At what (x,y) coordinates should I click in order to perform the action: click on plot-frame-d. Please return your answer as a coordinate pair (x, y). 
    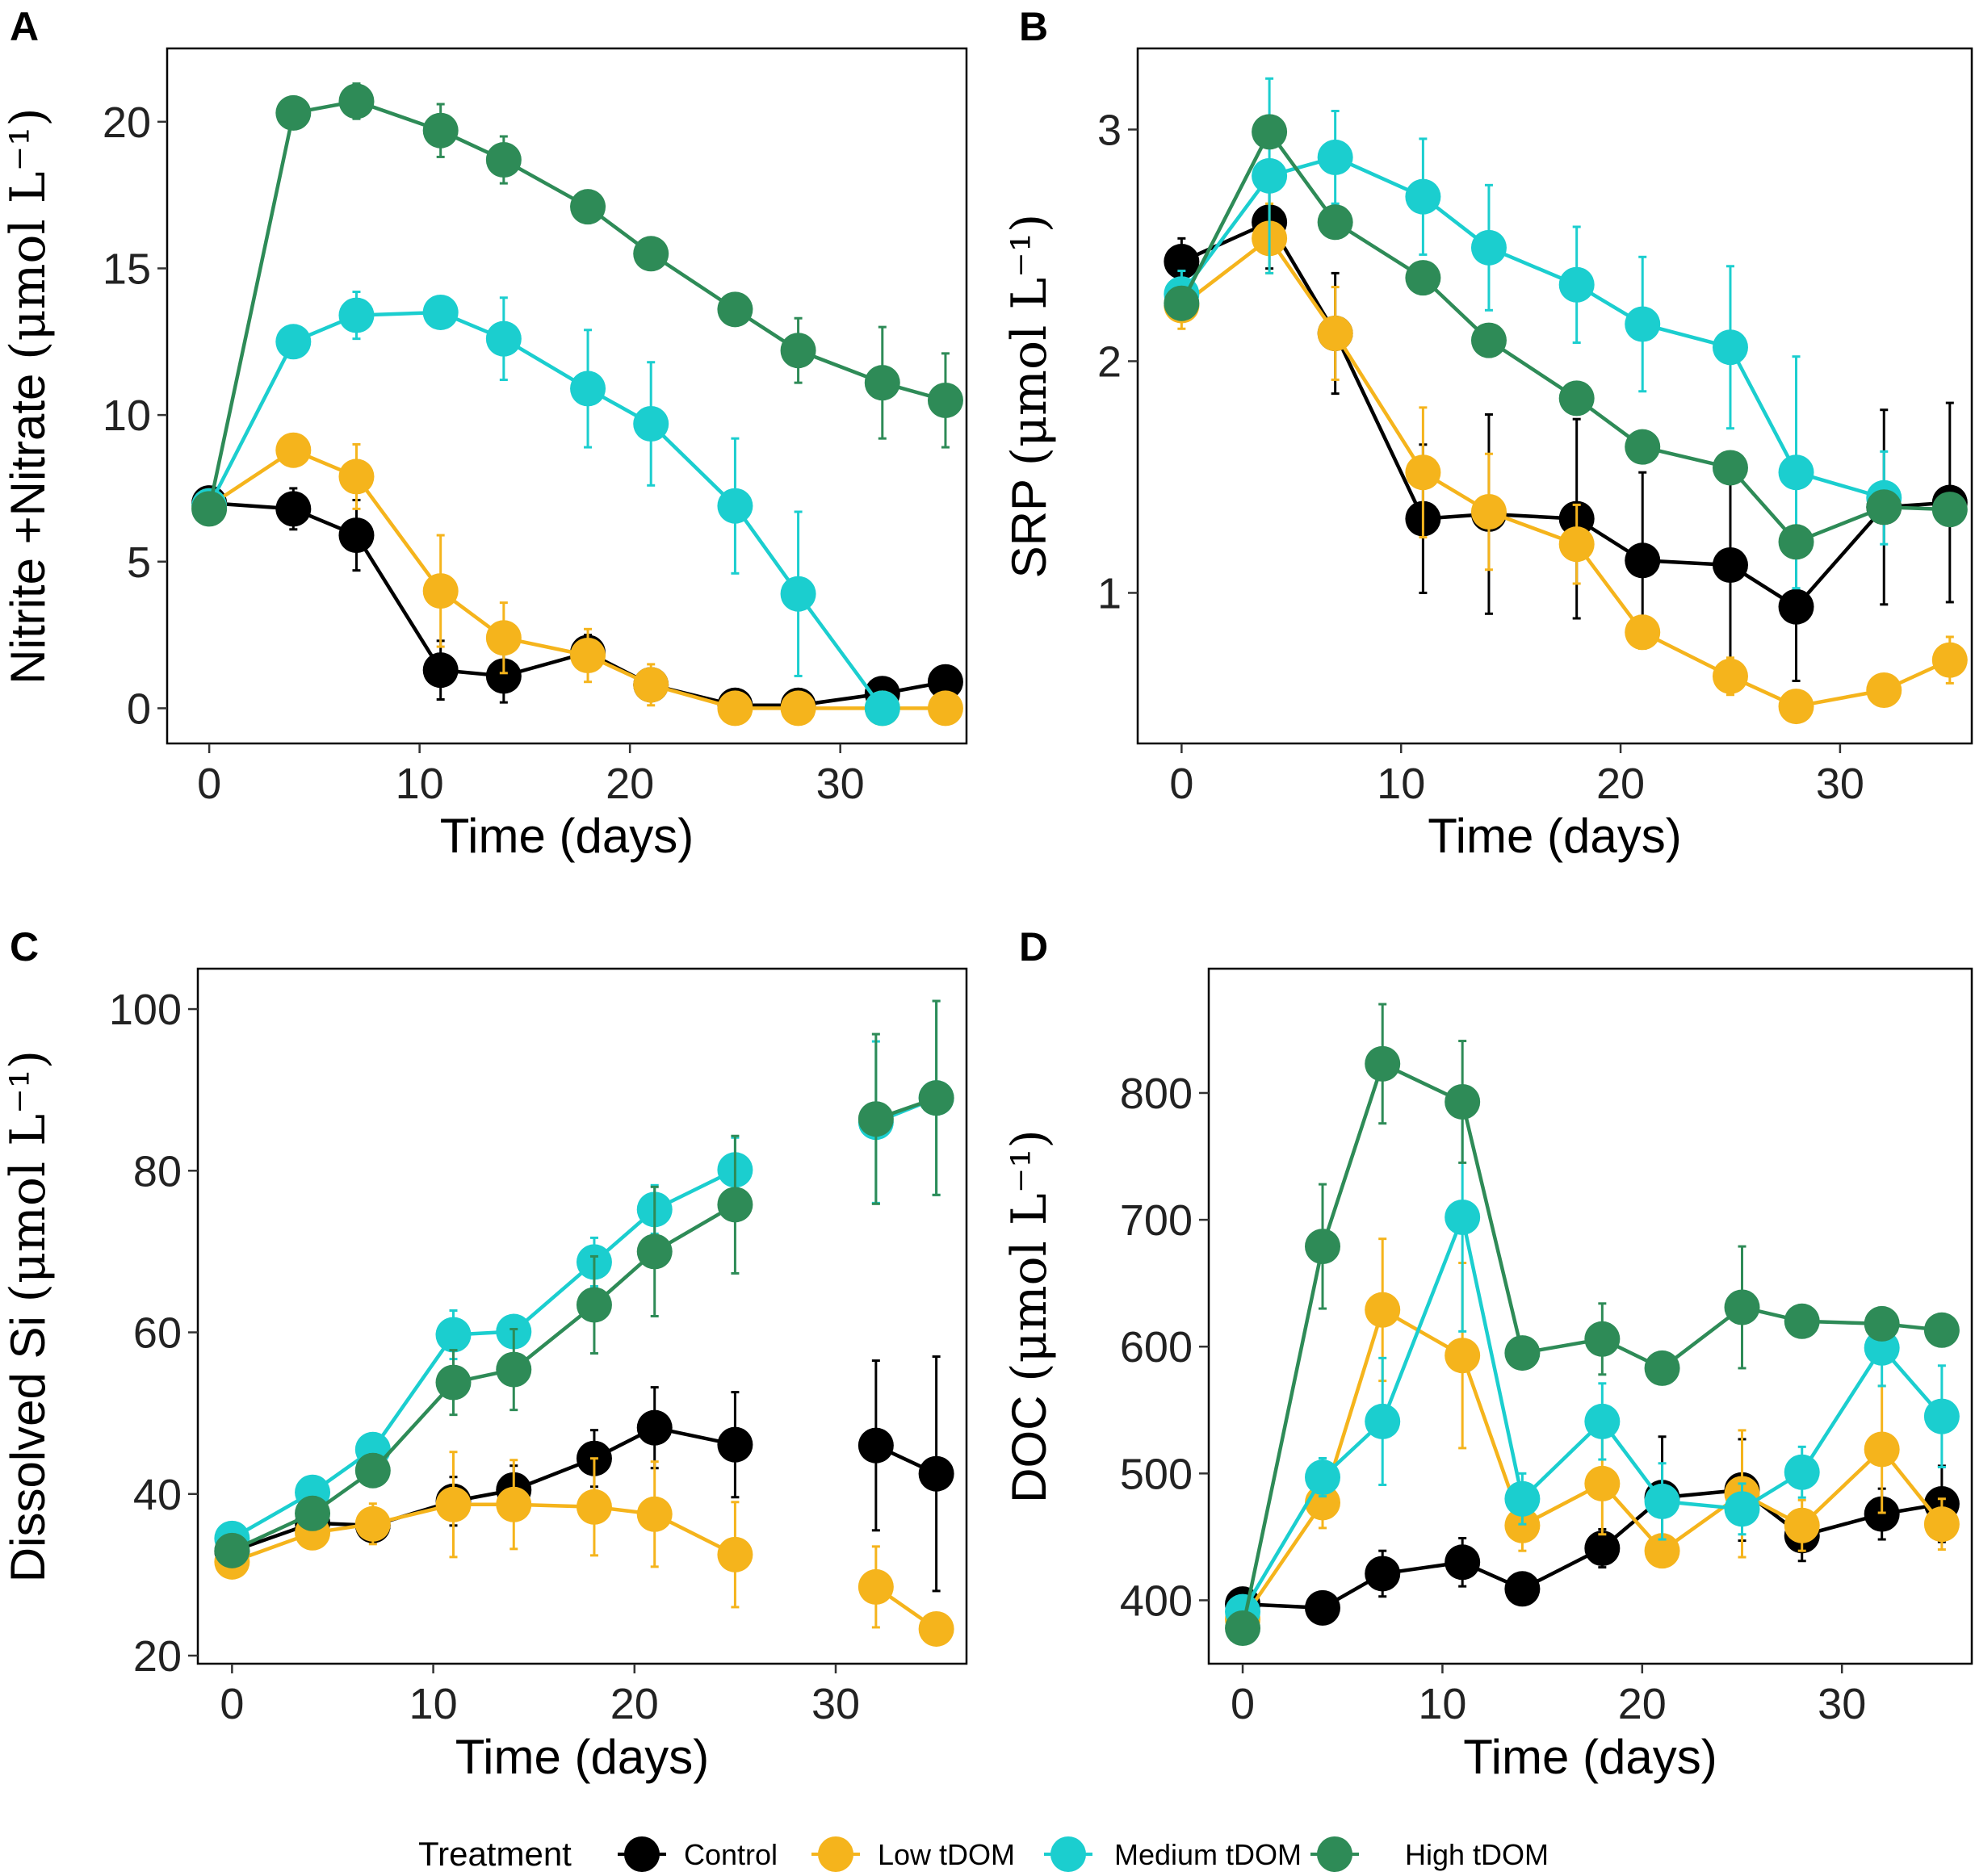
    Looking at the image, I should click on (1590, 1316).